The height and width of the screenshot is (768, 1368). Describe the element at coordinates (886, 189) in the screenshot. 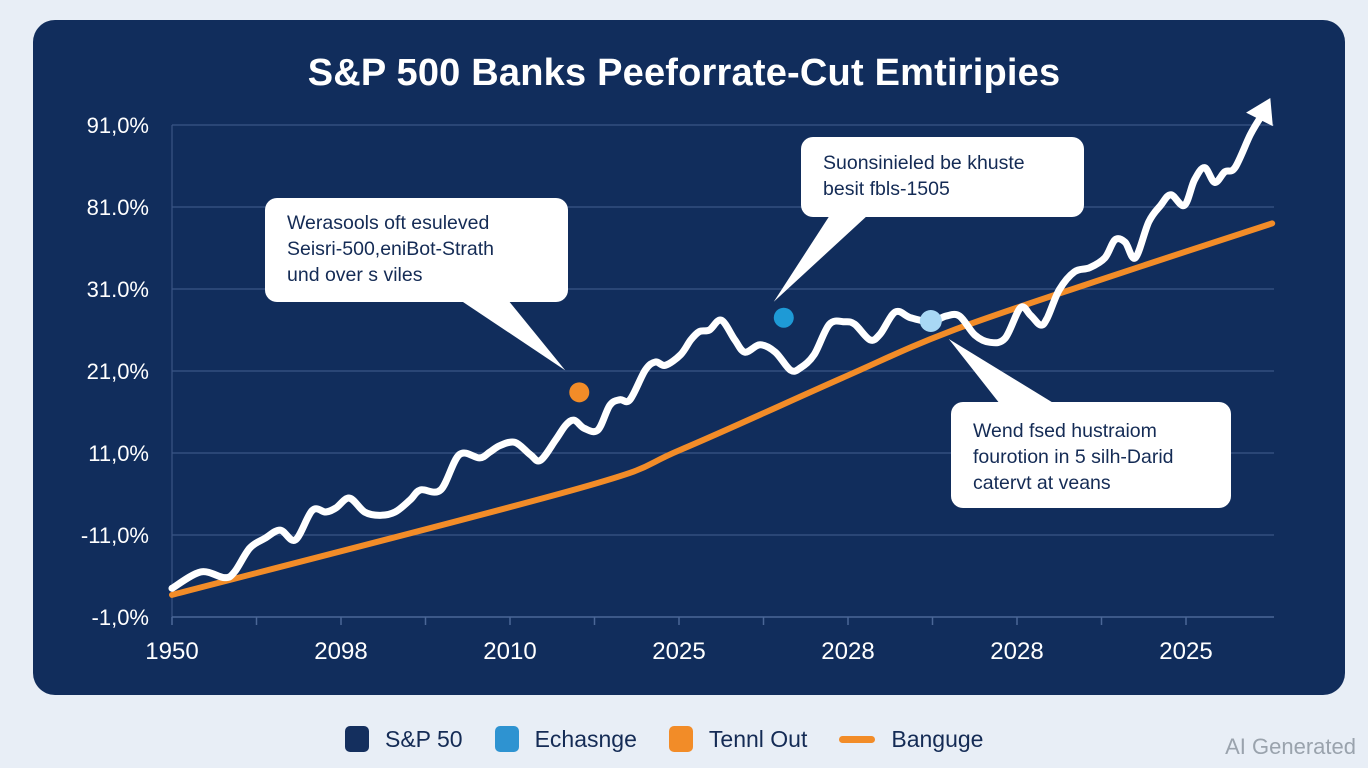

I see `annotation-line: besit fbls-1505` at that location.